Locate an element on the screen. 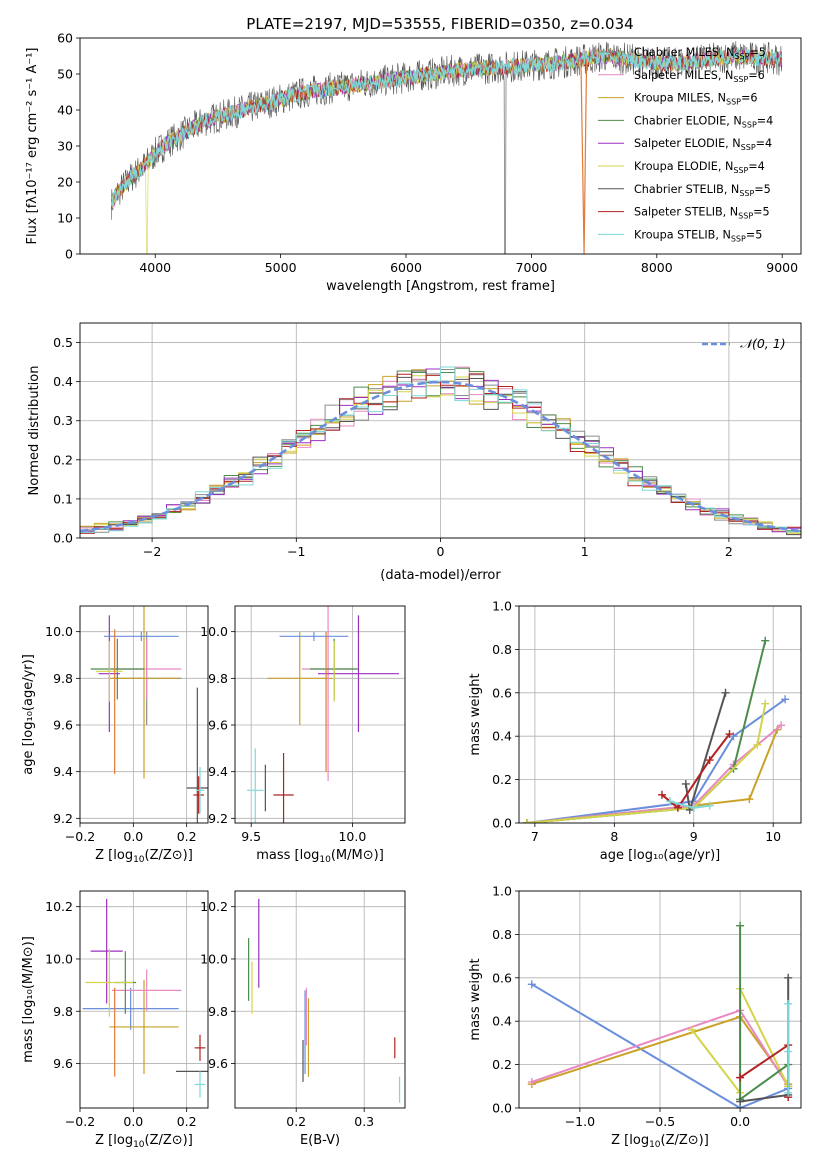  x-tick-label: 10.0 is located at coordinates (352, 836).